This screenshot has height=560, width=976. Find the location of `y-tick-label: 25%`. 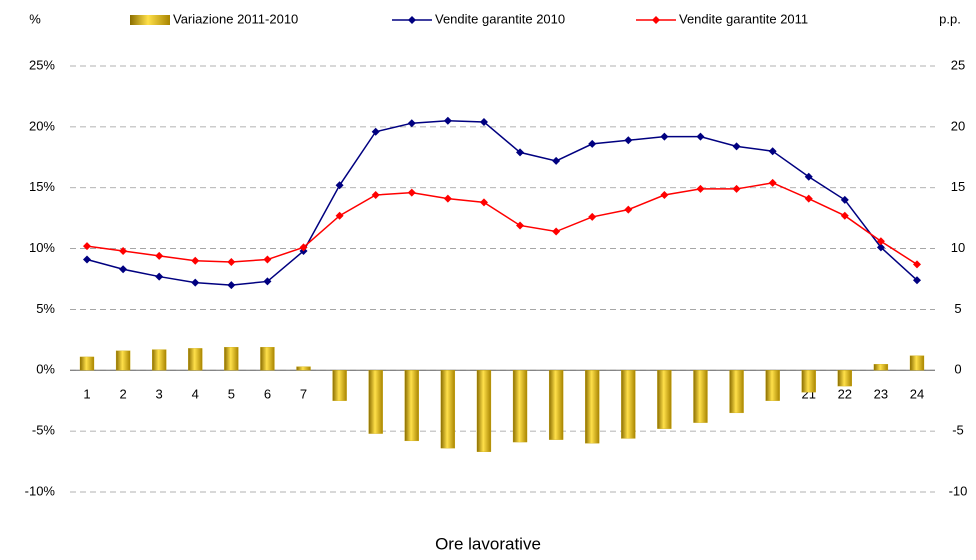

y-tick-label: 25% is located at coordinates (42, 64).